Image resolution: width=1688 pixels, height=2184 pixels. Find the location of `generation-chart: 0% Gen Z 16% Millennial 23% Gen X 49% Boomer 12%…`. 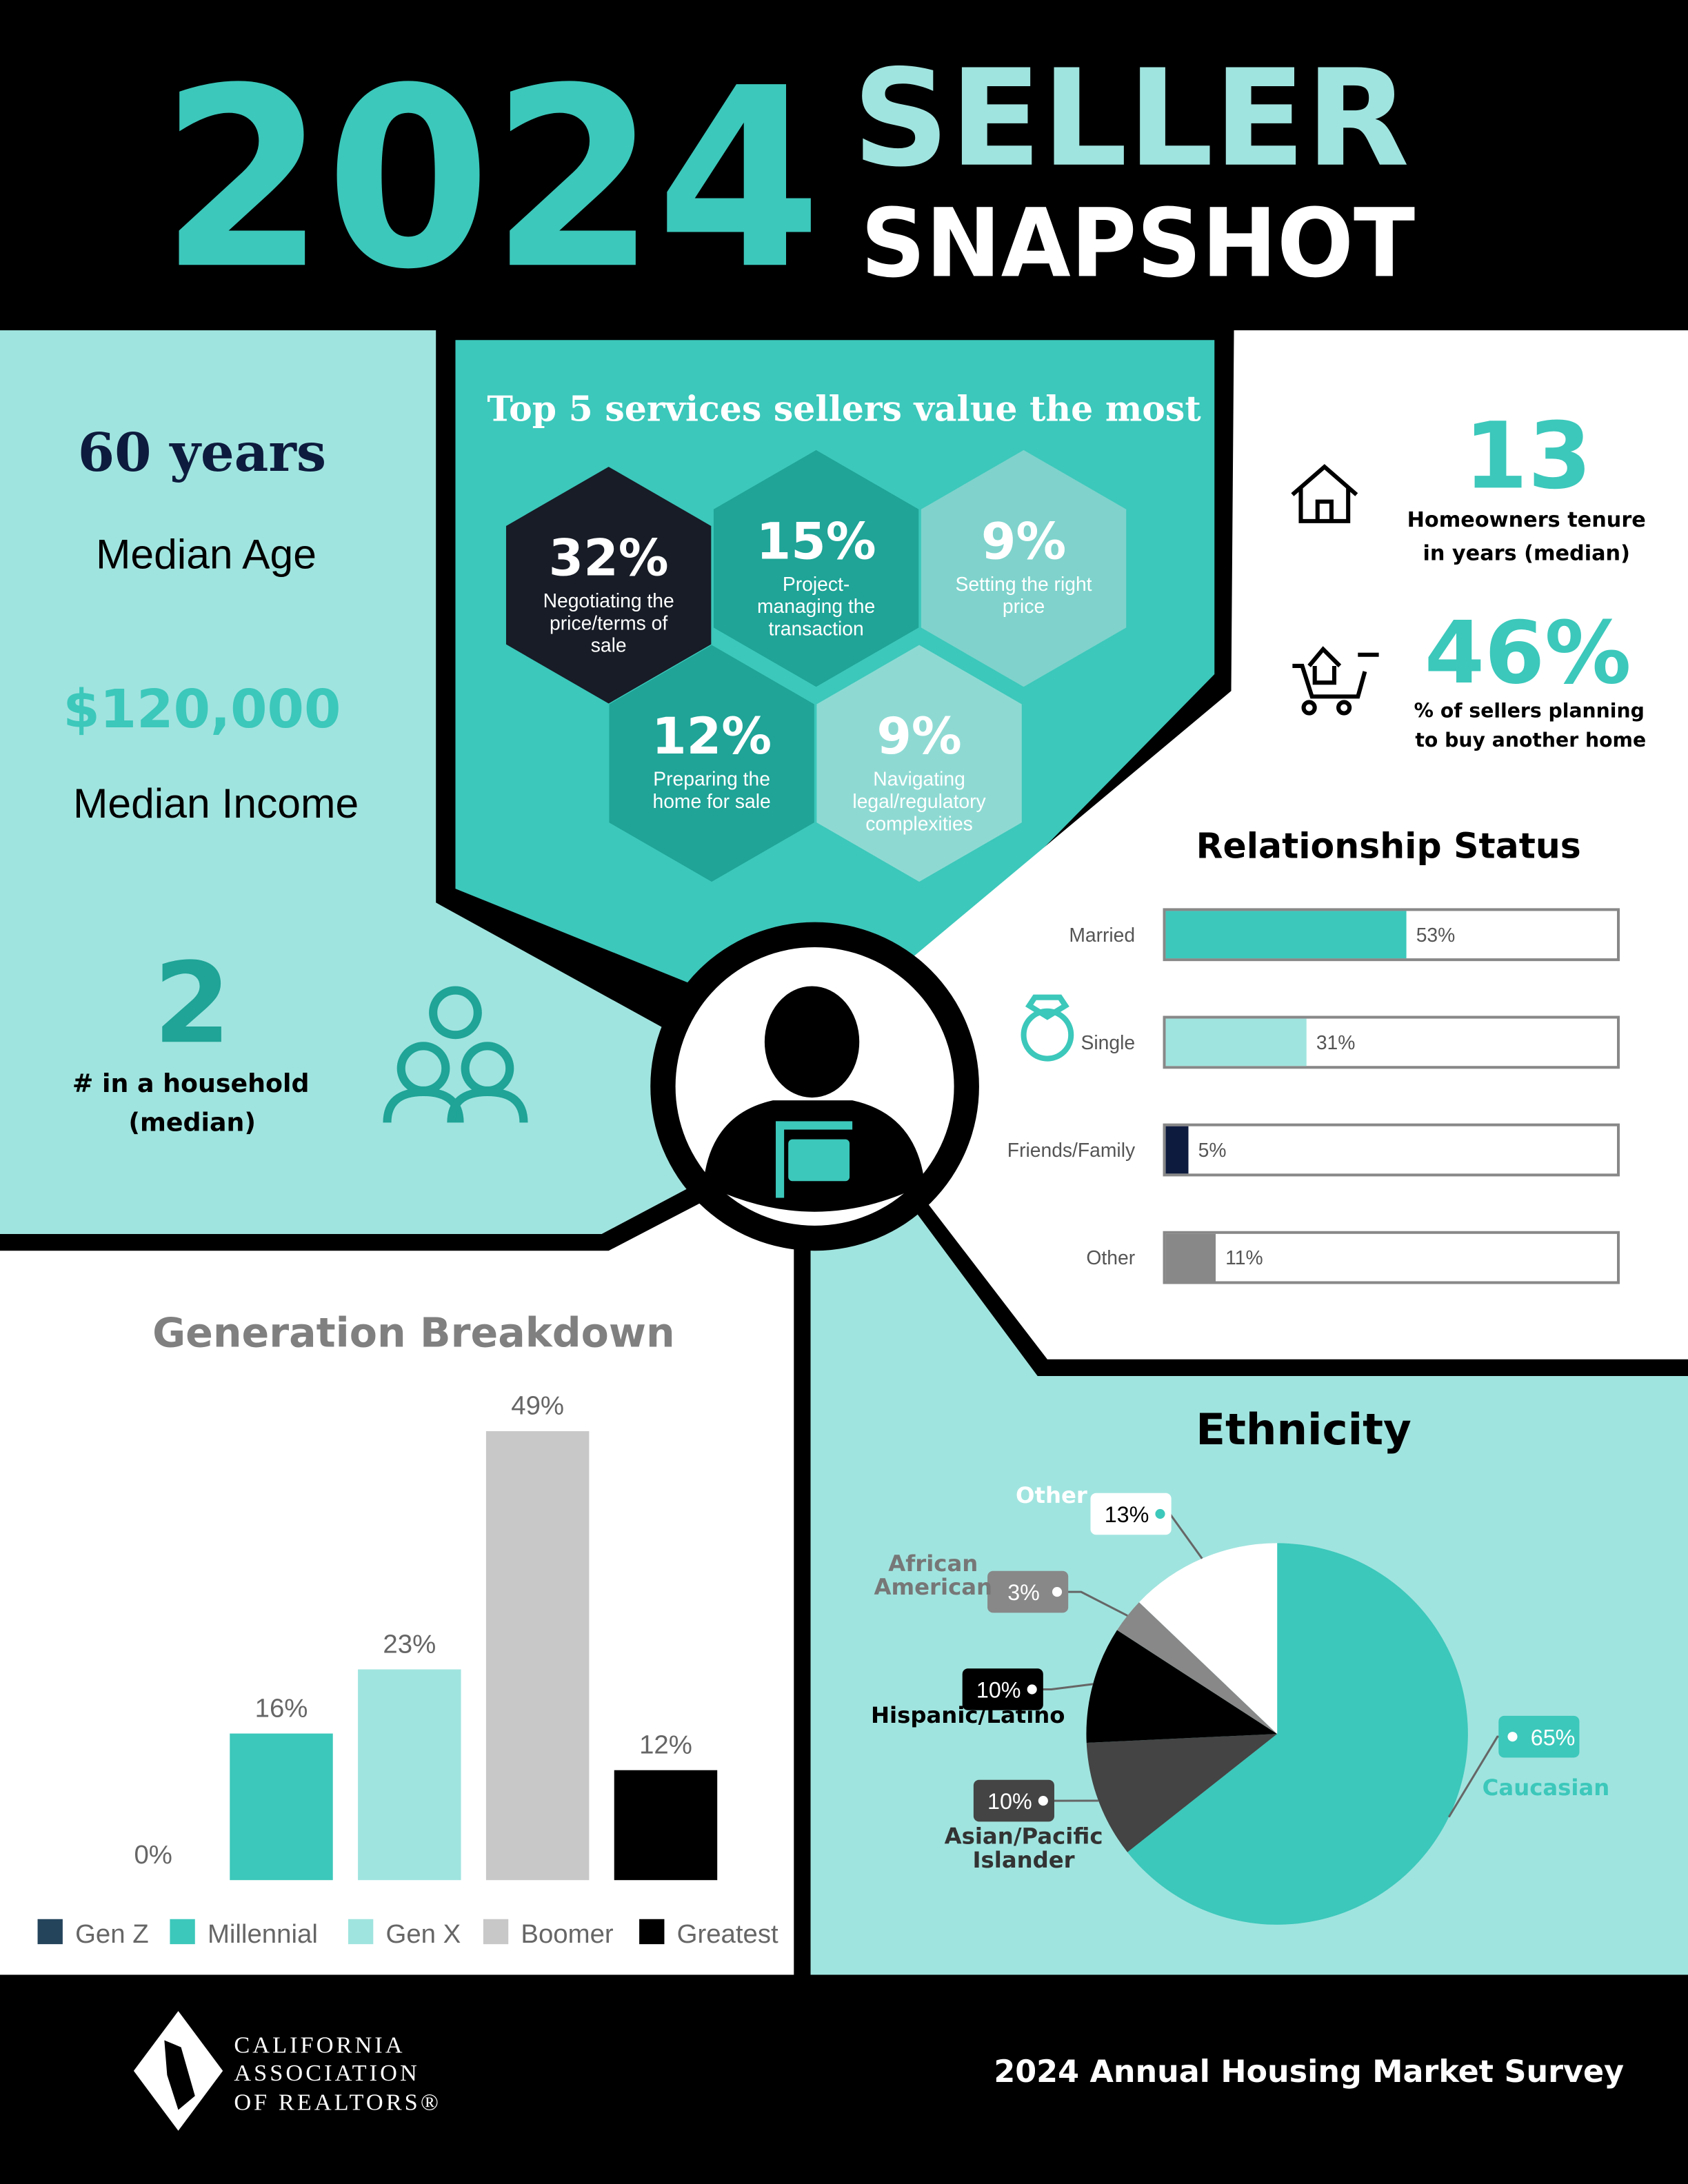

generation-chart: 0% Gen Z 16% Millennial 23% Gen X 49% Boomer 12%… is located at coordinates (407, 1670).